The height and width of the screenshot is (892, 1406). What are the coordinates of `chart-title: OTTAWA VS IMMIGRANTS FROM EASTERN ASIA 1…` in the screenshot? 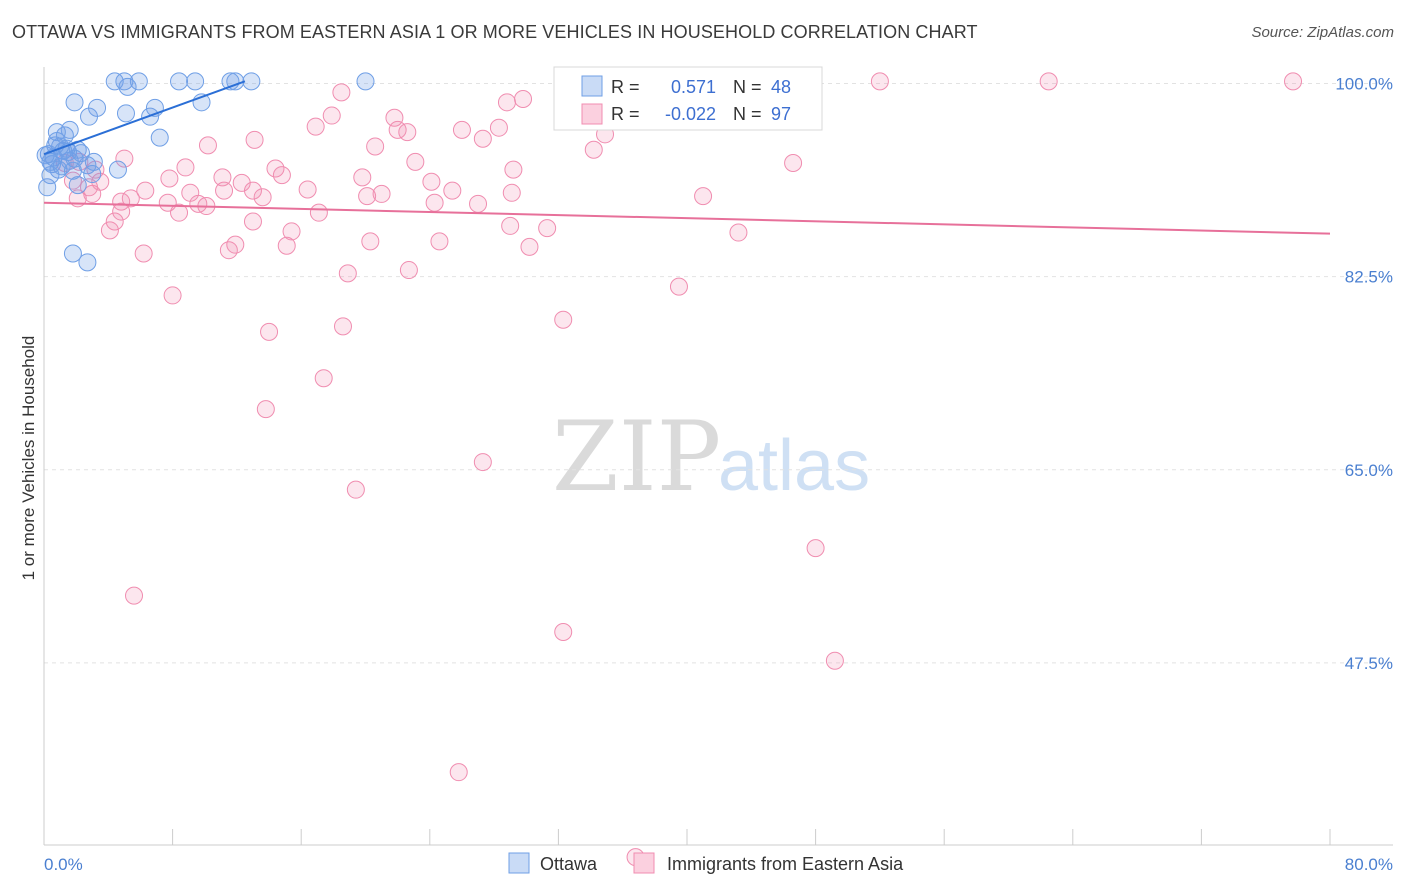 It's located at (495, 32).